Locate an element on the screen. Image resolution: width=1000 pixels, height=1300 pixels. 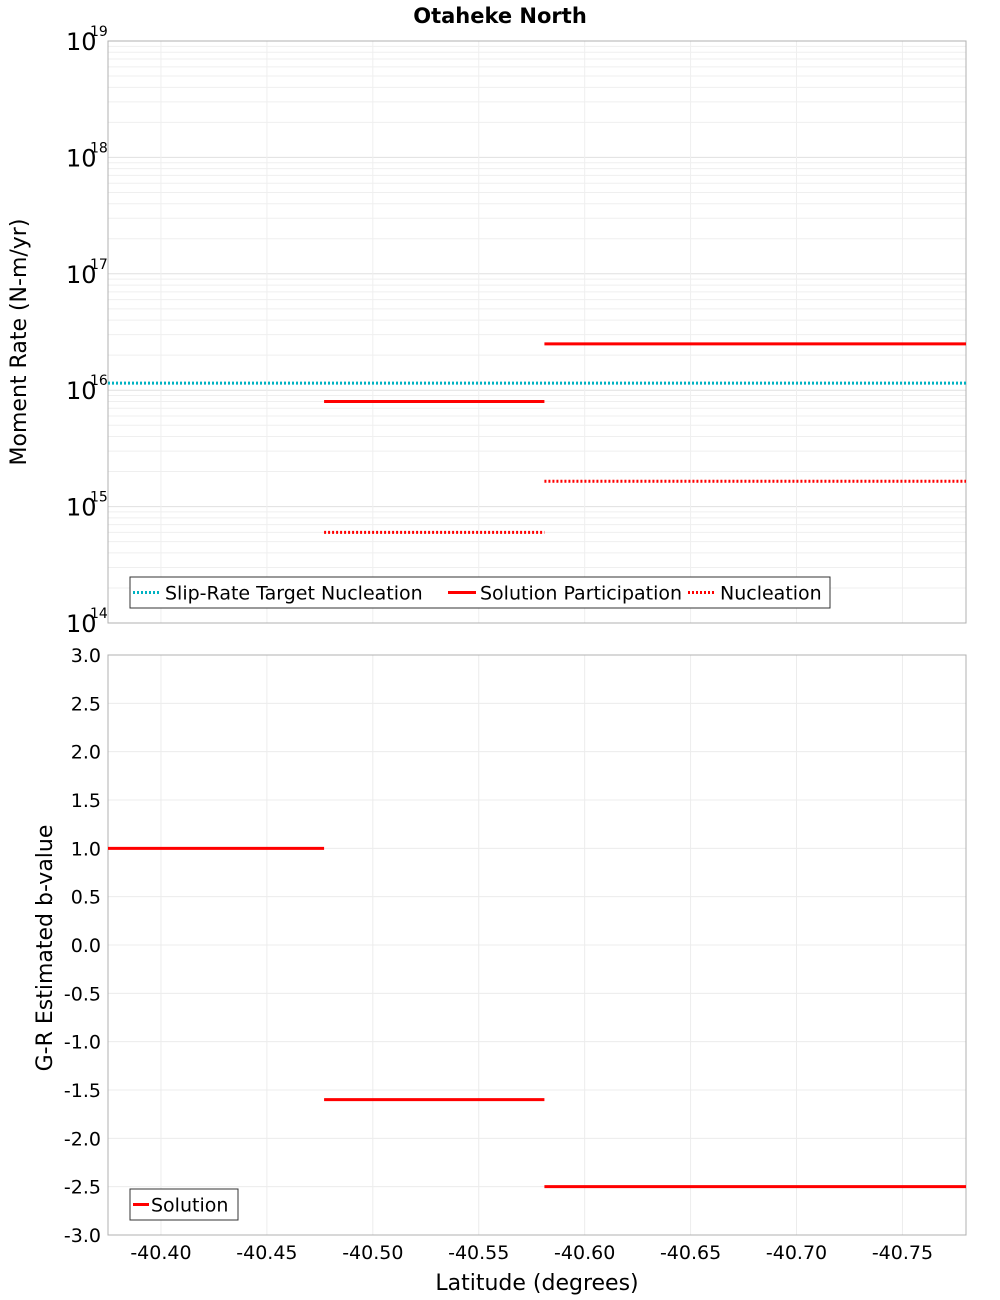
y-tick-exponent: 14 is located at coordinates (99, 614).